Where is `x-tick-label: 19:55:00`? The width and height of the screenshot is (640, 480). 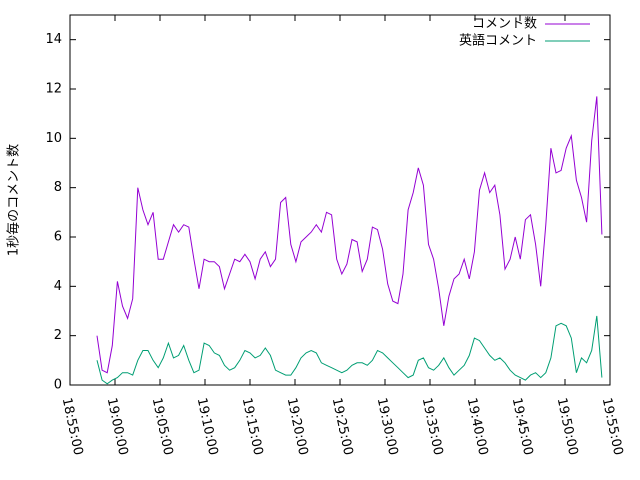 x-tick-label: 19:55:00 is located at coordinates (612, 426).